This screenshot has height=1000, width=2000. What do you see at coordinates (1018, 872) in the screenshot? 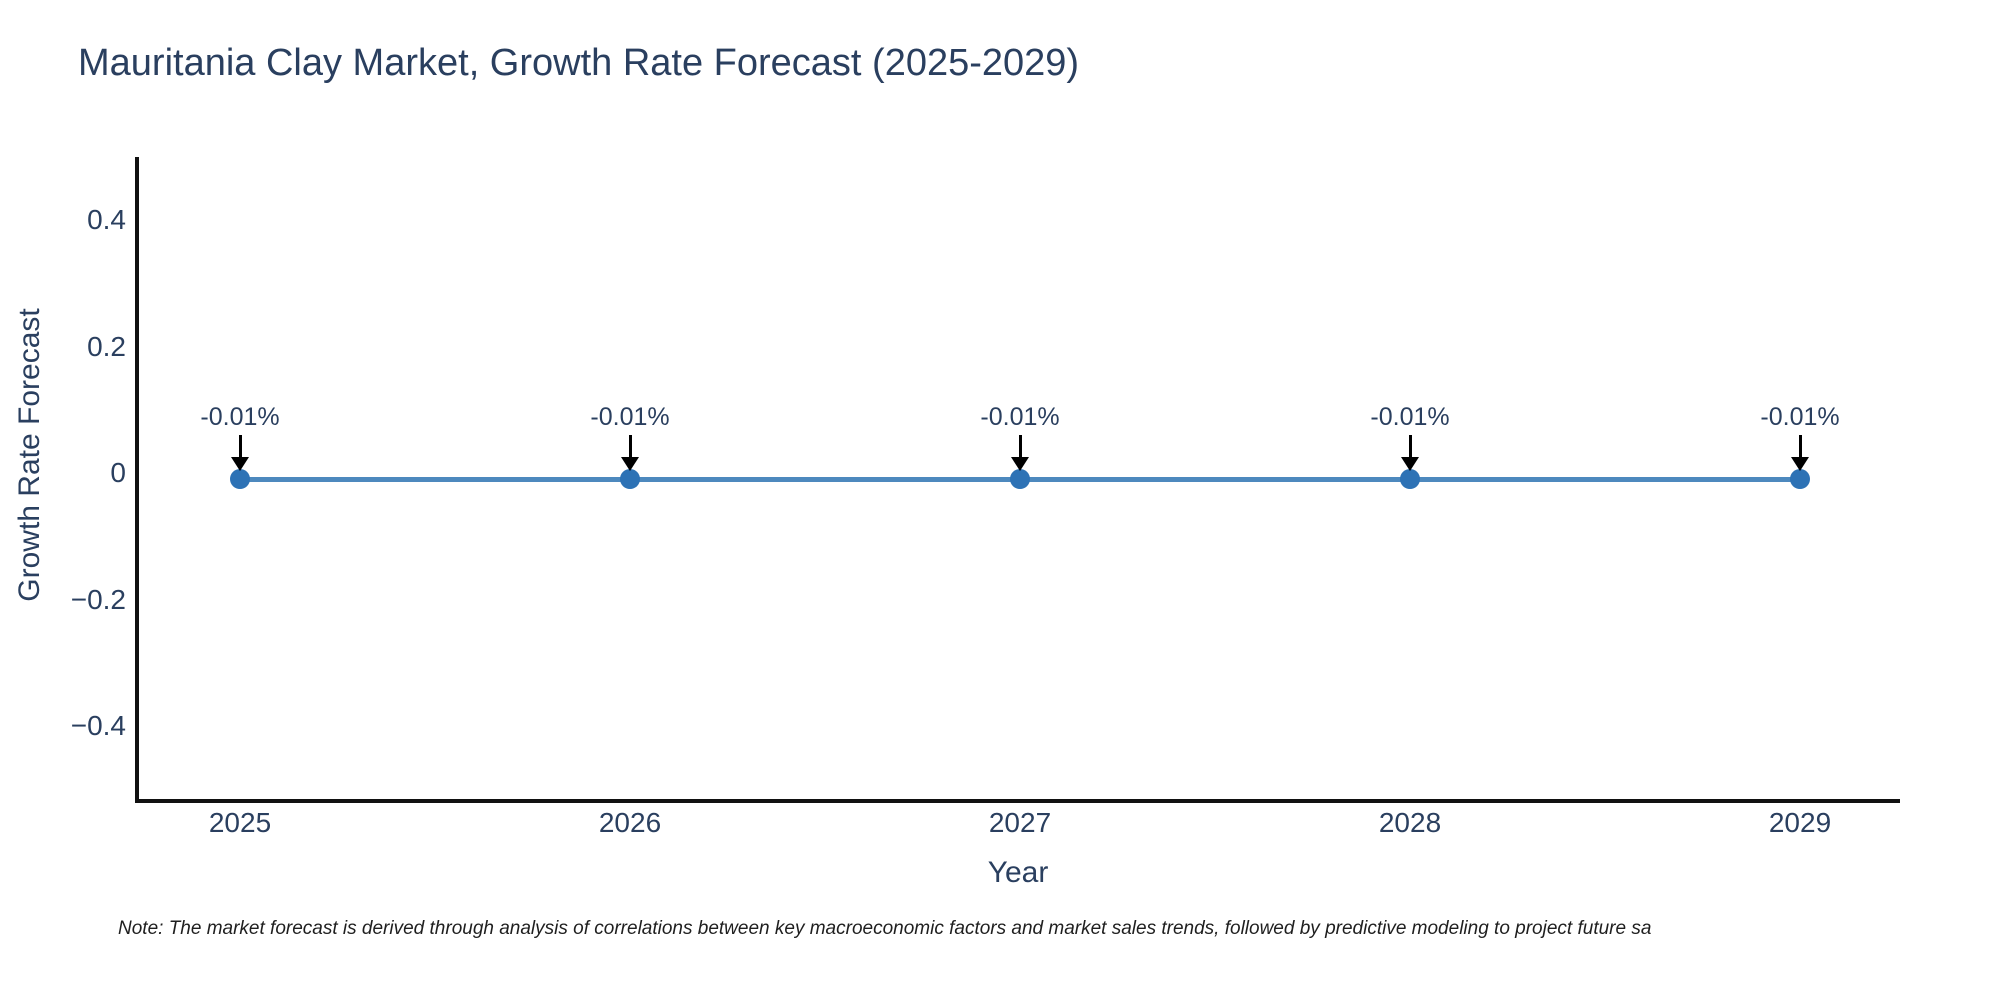
I see `x-axis-title: Year` at bounding box center [1018, 872].